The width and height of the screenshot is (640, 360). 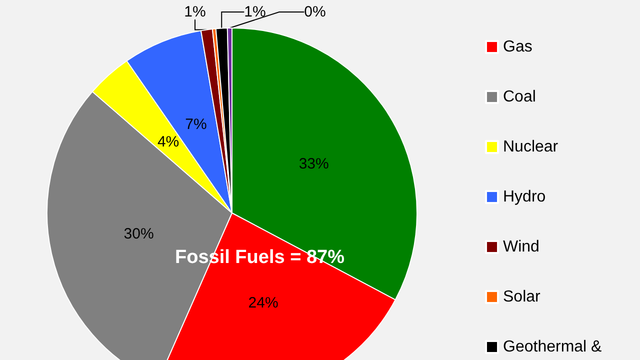 What do you see at coordinates (196, 125) in the screenshot?
I see `data-label: 7%` at bounding box center [196, 125].